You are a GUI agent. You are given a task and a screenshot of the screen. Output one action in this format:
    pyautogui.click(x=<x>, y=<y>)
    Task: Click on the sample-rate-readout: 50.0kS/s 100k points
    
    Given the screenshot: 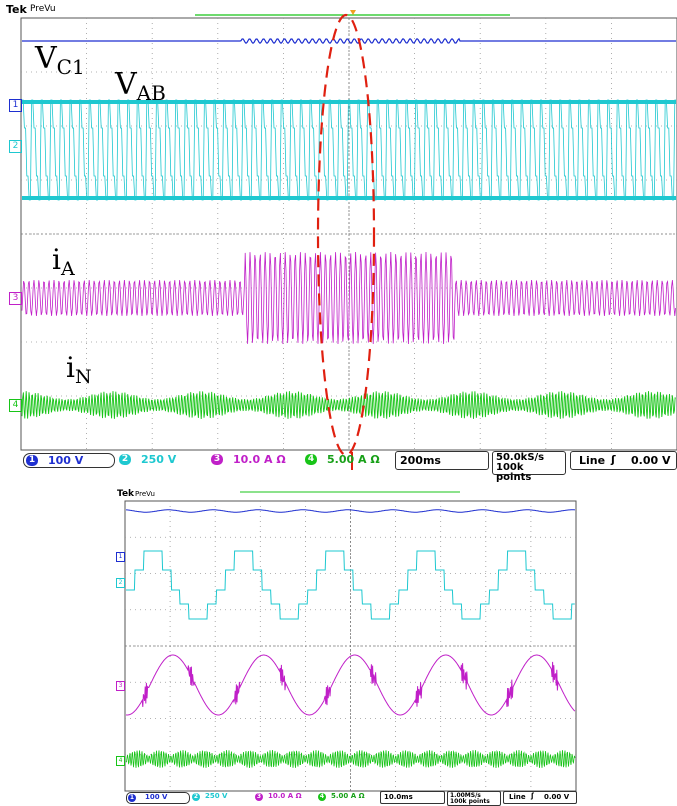 What is the action you would take?
    pyautogui.click(x=529, y=467)
    